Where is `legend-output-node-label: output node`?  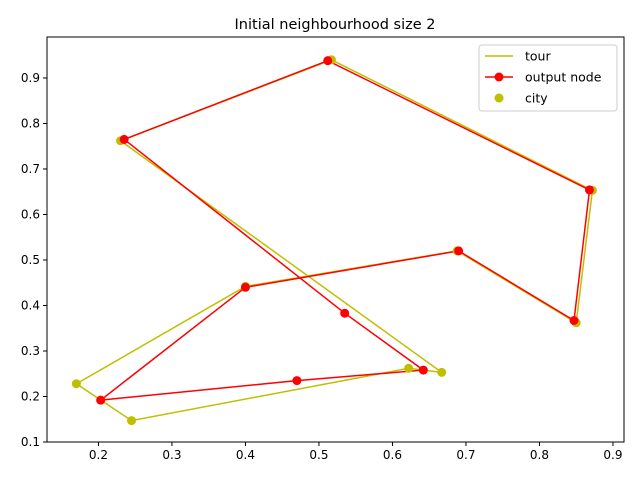 legend-output-node-label: output node is located at coordinates (563, 77).